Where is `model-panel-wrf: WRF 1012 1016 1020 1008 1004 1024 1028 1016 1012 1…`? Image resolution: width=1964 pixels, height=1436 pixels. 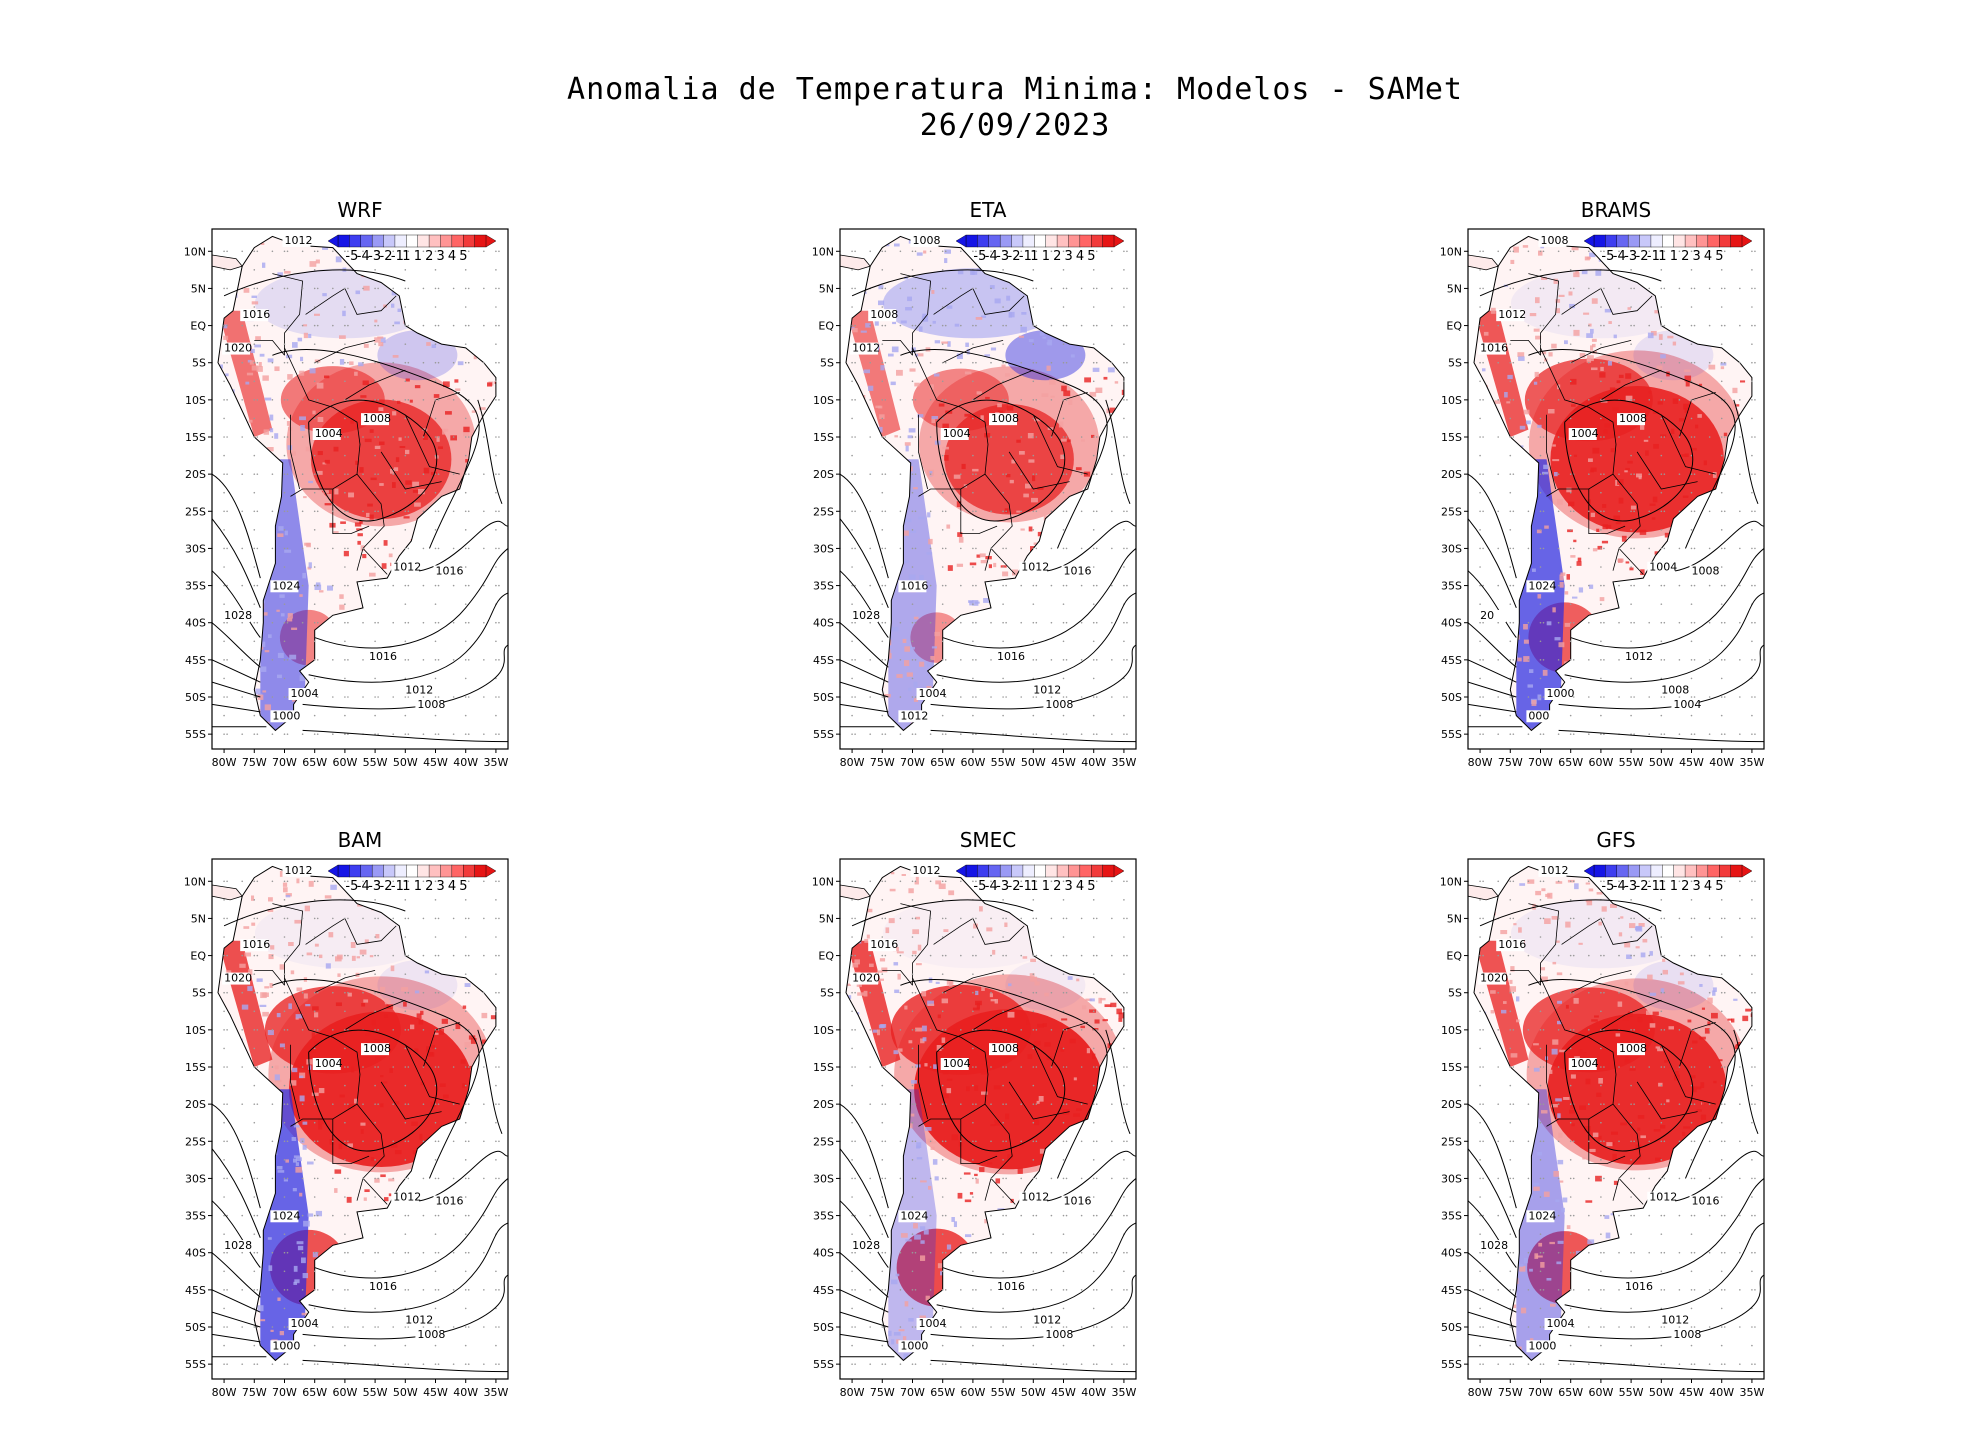
model-panel-wrf: WRF 1012 1016 1020 1008 1004 1024 1028 1016 1012 1… is located at coordinates (370, 493).